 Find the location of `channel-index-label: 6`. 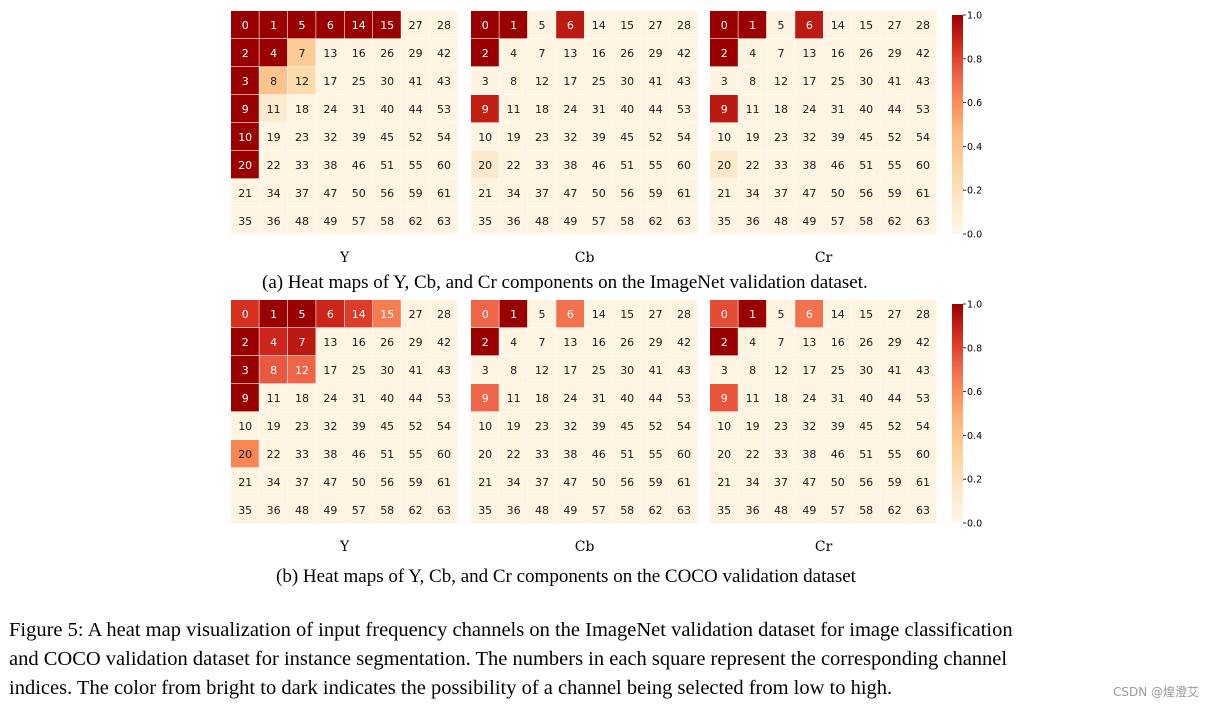

channel-index-label: 6 is located at coordinates (570, 314).